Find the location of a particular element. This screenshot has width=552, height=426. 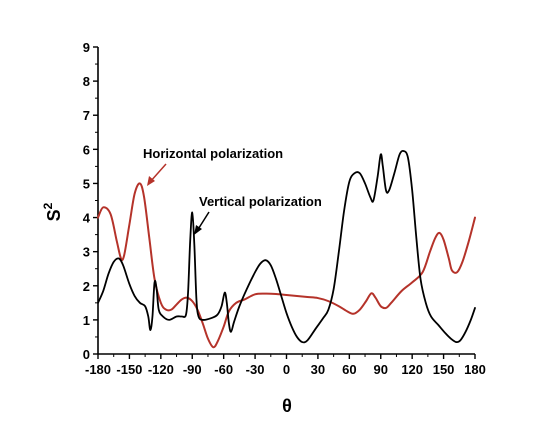

annotation-vertical-polarization: Vertical polarization is located at coordinates (260, 201).